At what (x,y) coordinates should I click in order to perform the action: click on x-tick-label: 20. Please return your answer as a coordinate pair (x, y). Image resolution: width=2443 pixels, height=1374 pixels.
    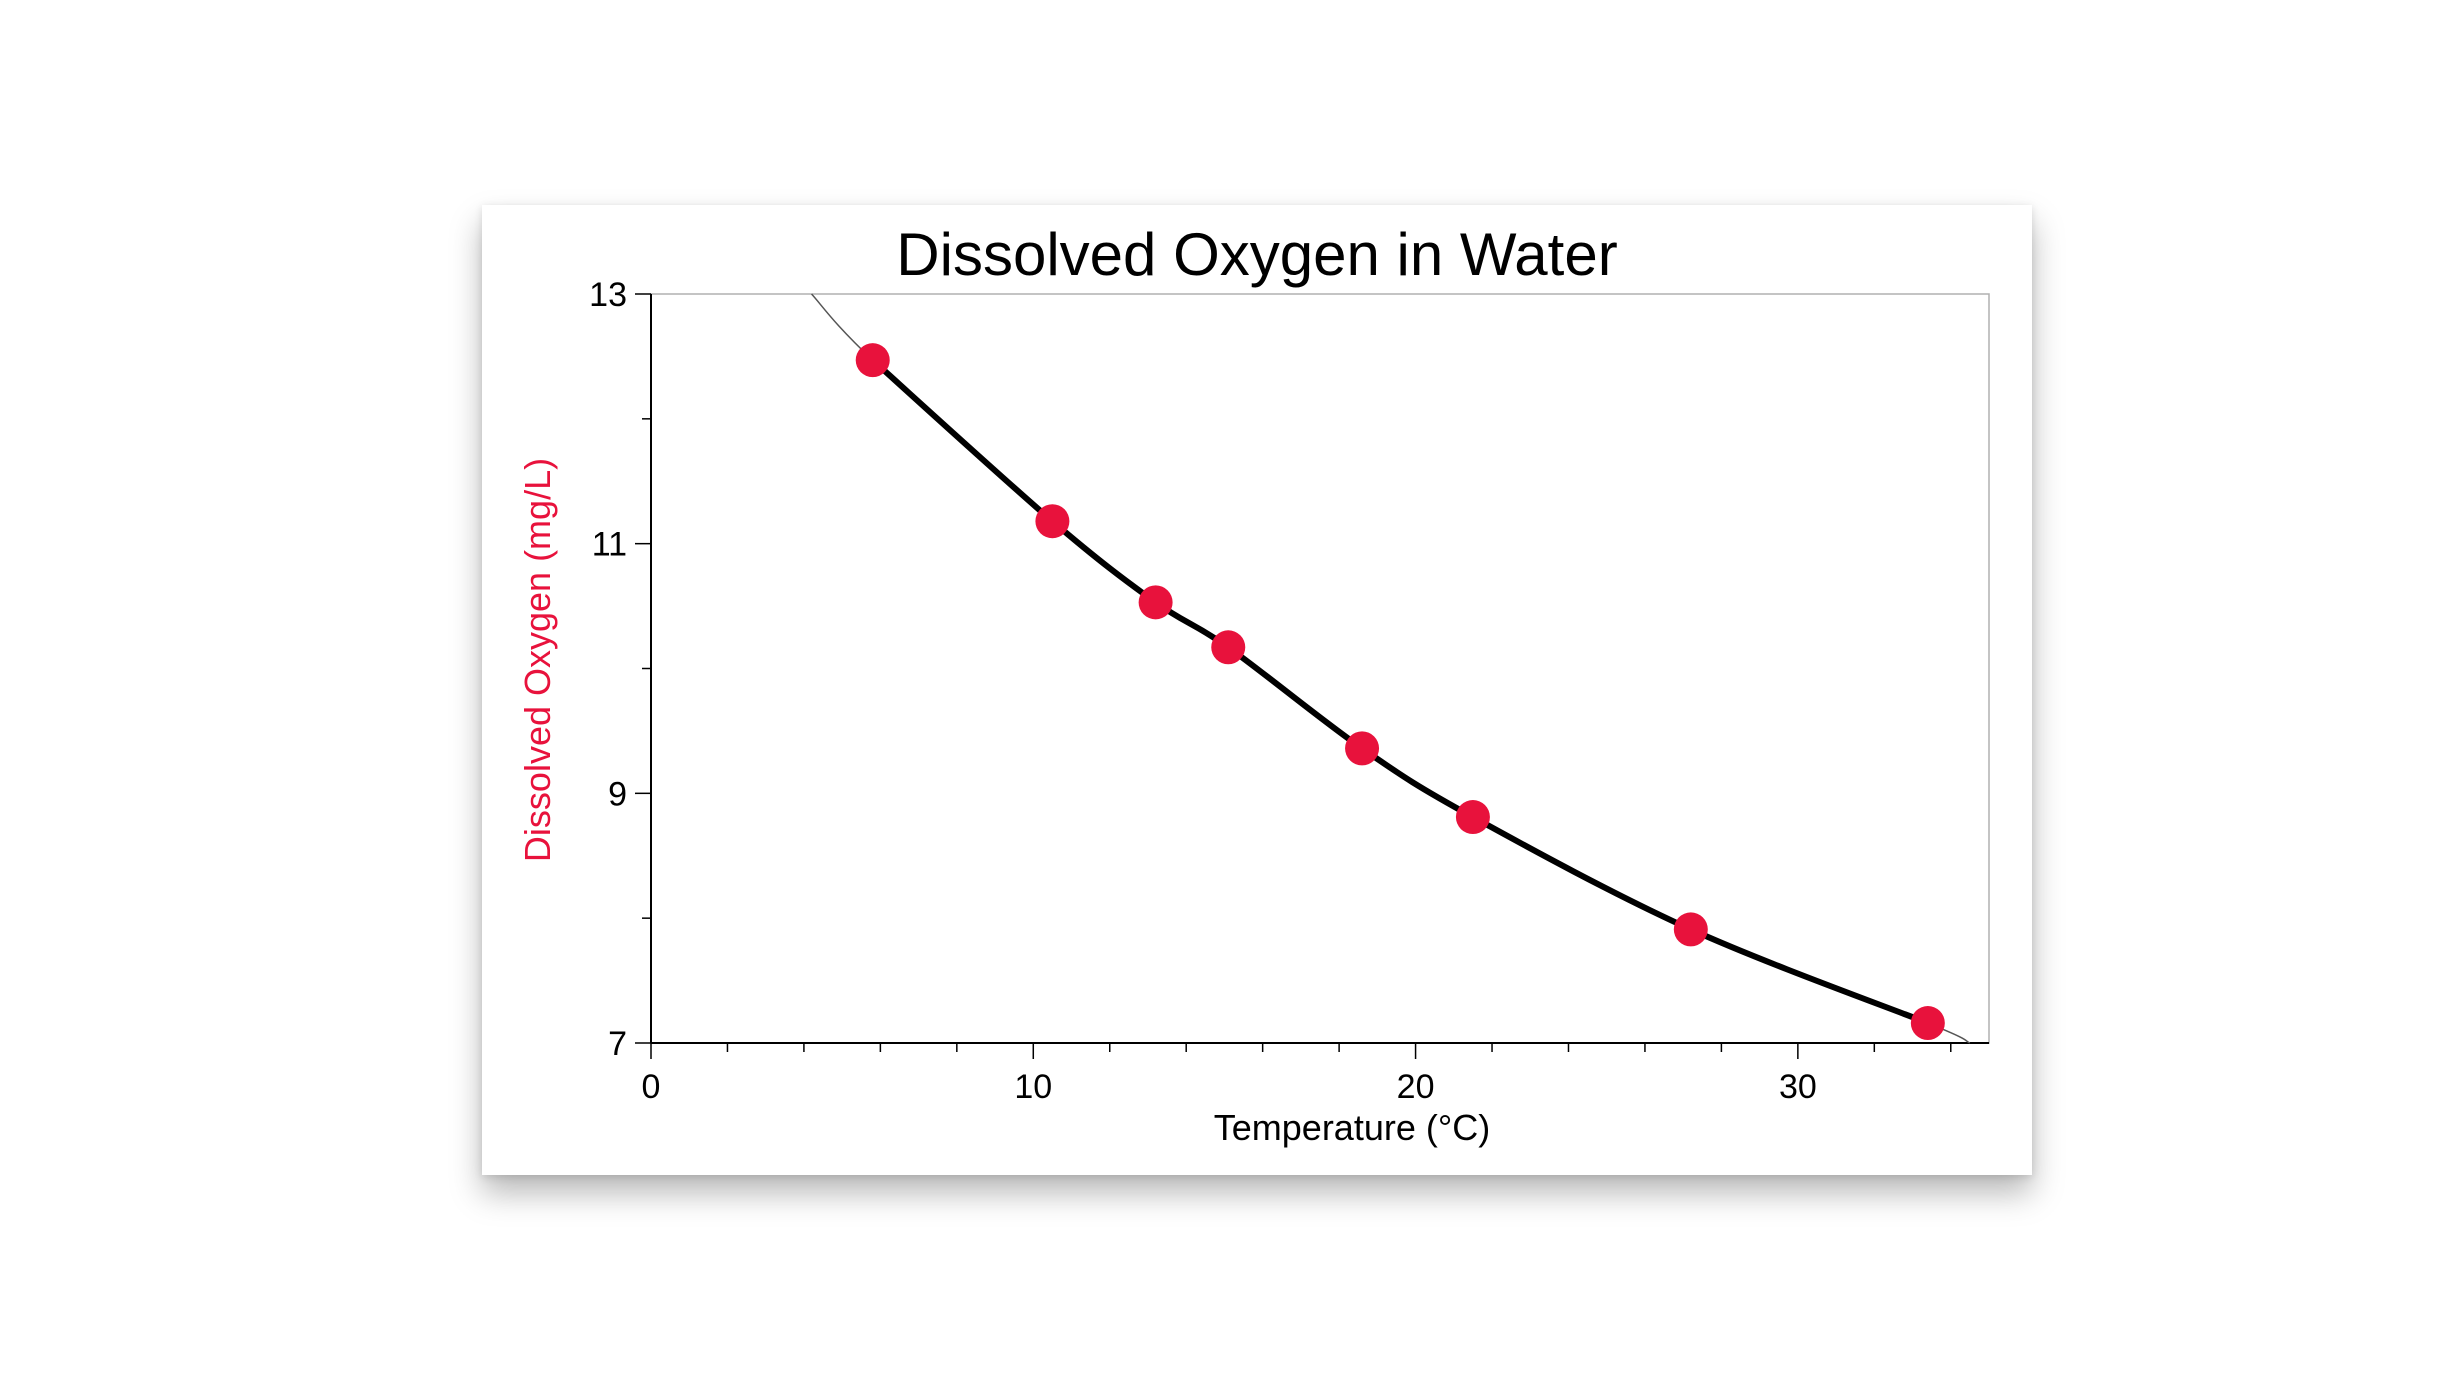
    Looking at the image, I should click on (1416, 1087).